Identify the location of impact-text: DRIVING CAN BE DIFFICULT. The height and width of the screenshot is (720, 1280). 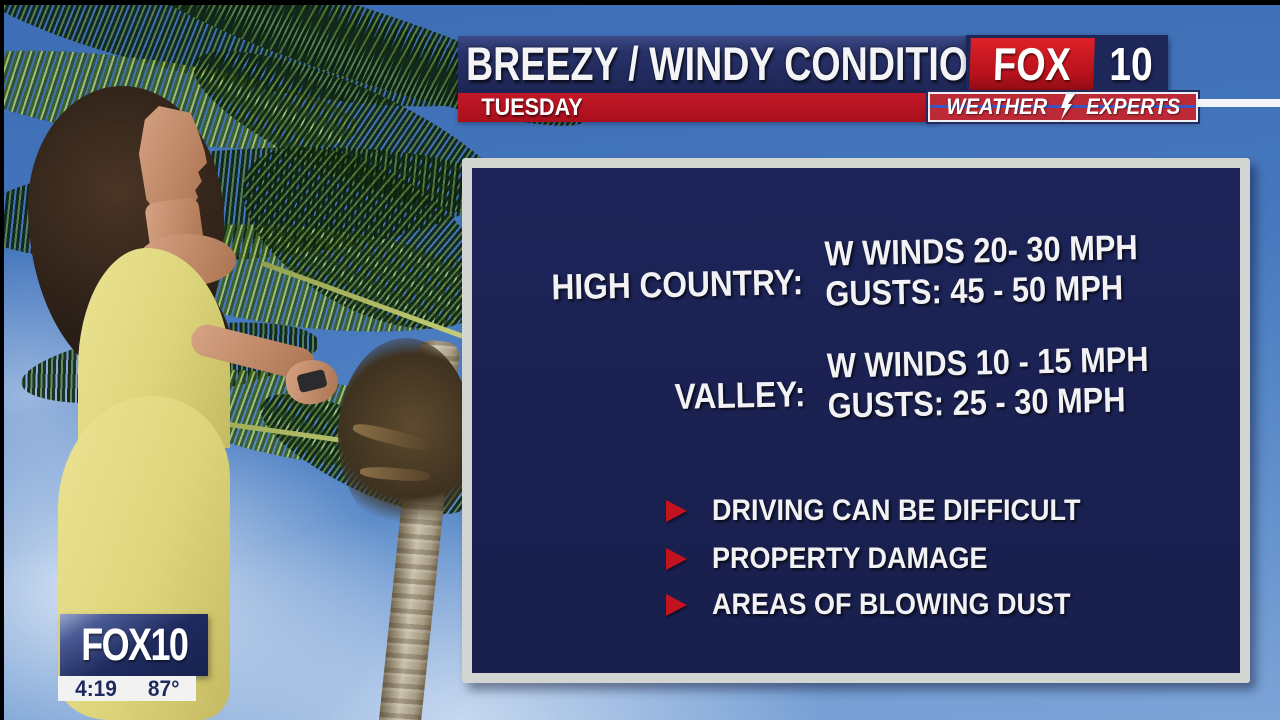
(896, 510).